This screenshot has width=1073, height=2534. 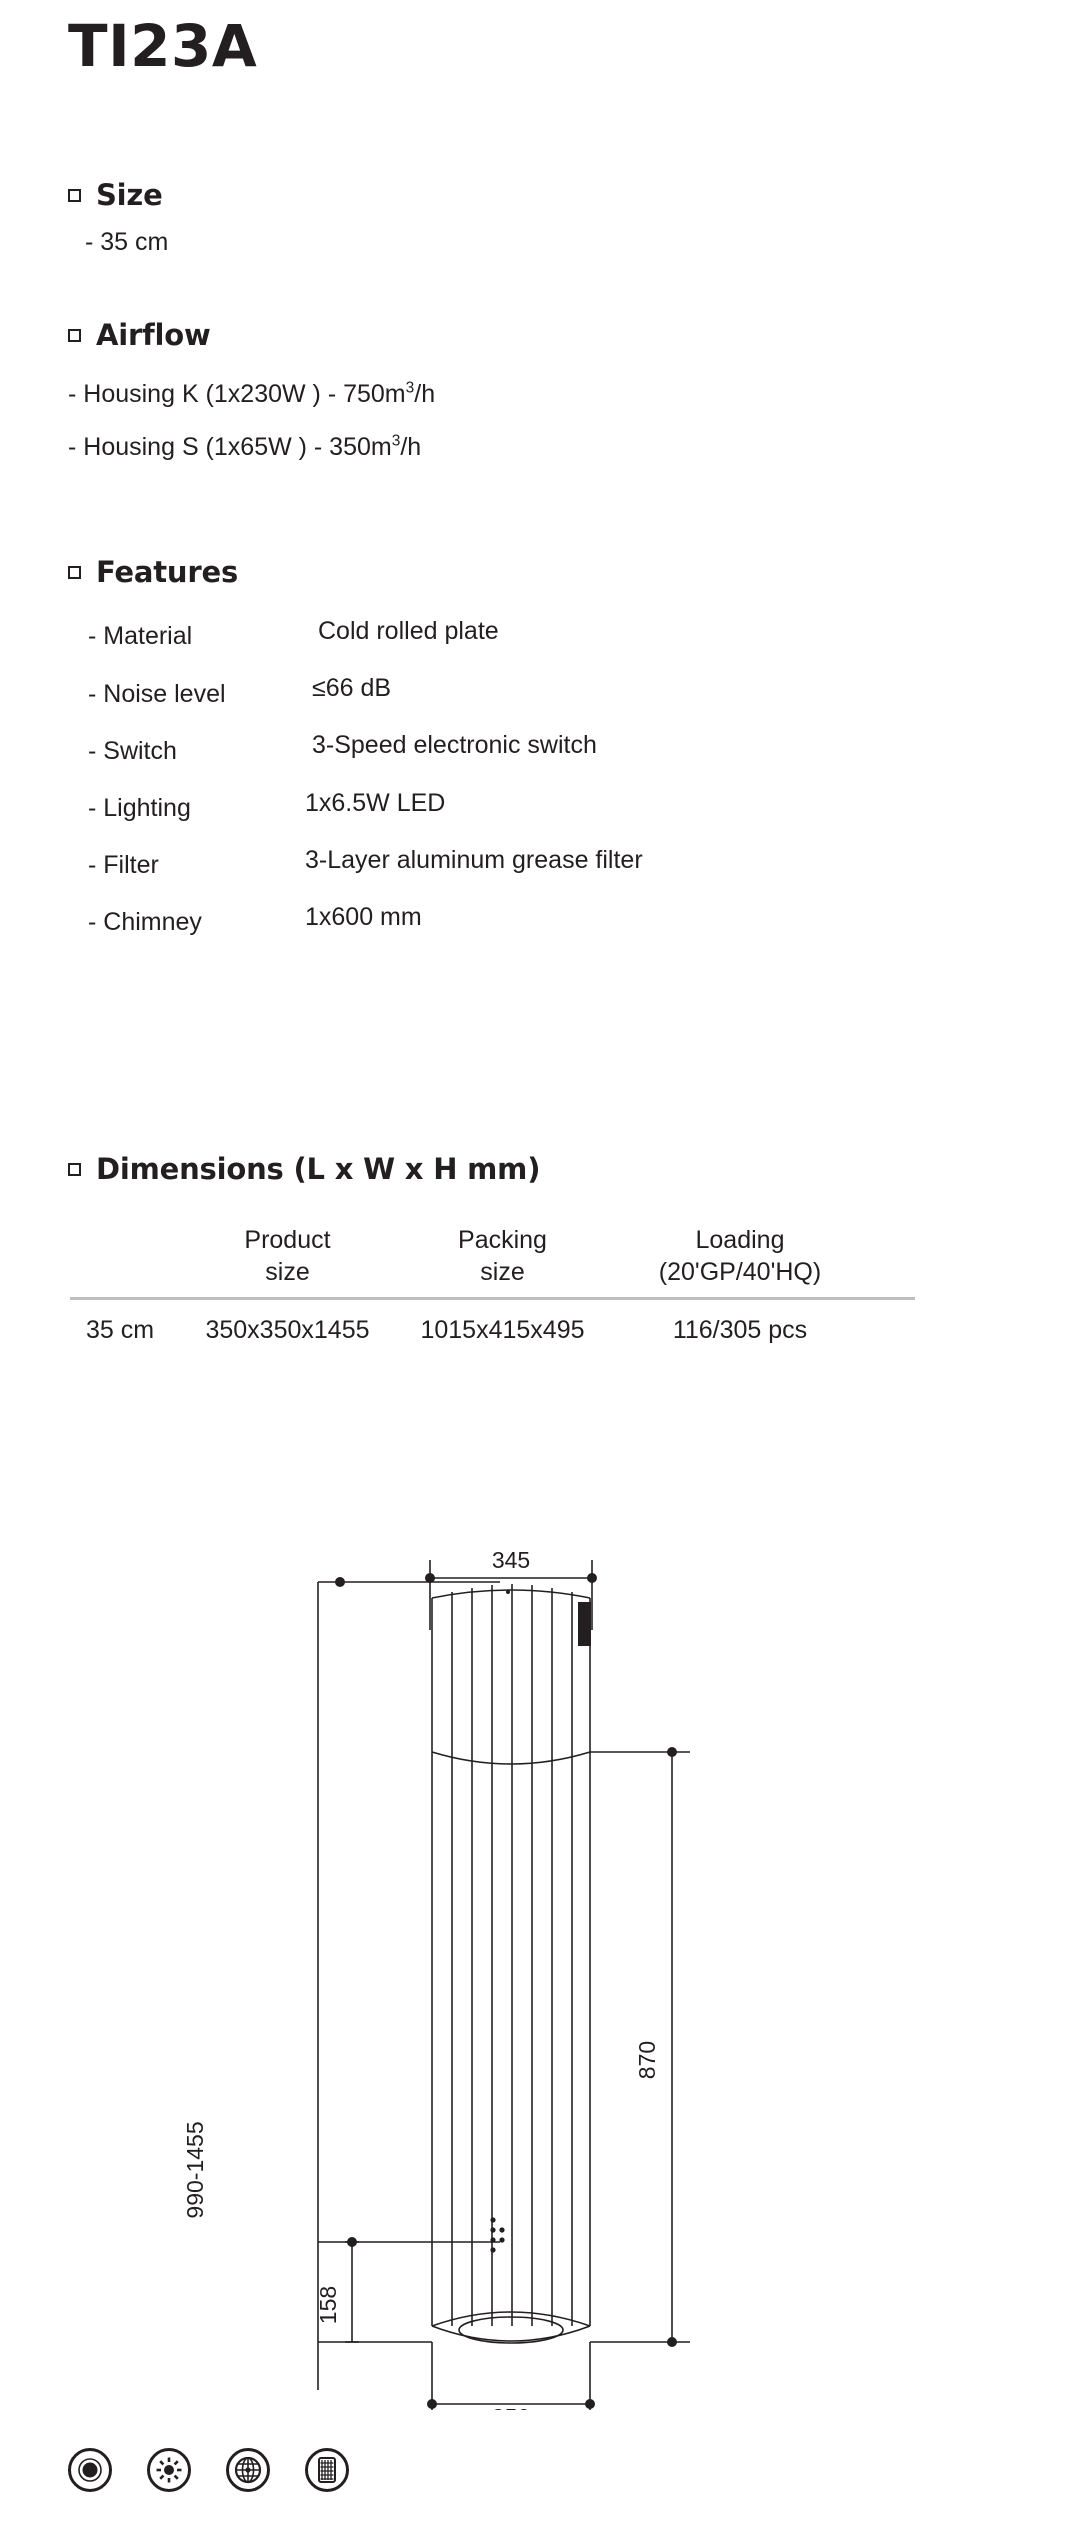 What do you see at coordinates (647, 2060) in the screenshot?
I see `dim-label-body-height: 870` at bounding box center [647, 2060].